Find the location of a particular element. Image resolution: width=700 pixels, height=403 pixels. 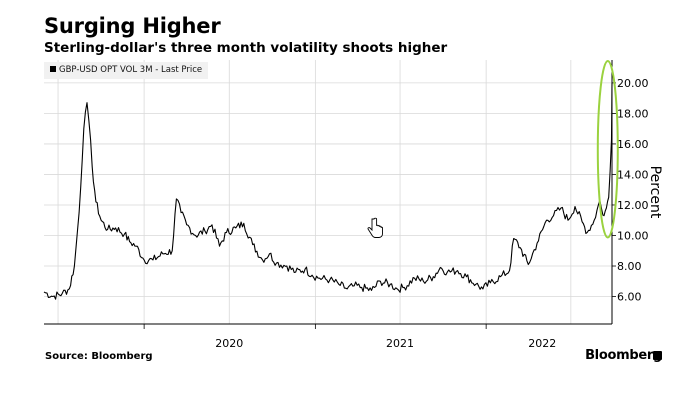

x-tick-label: 2020 is located at coordinates (229, 343).